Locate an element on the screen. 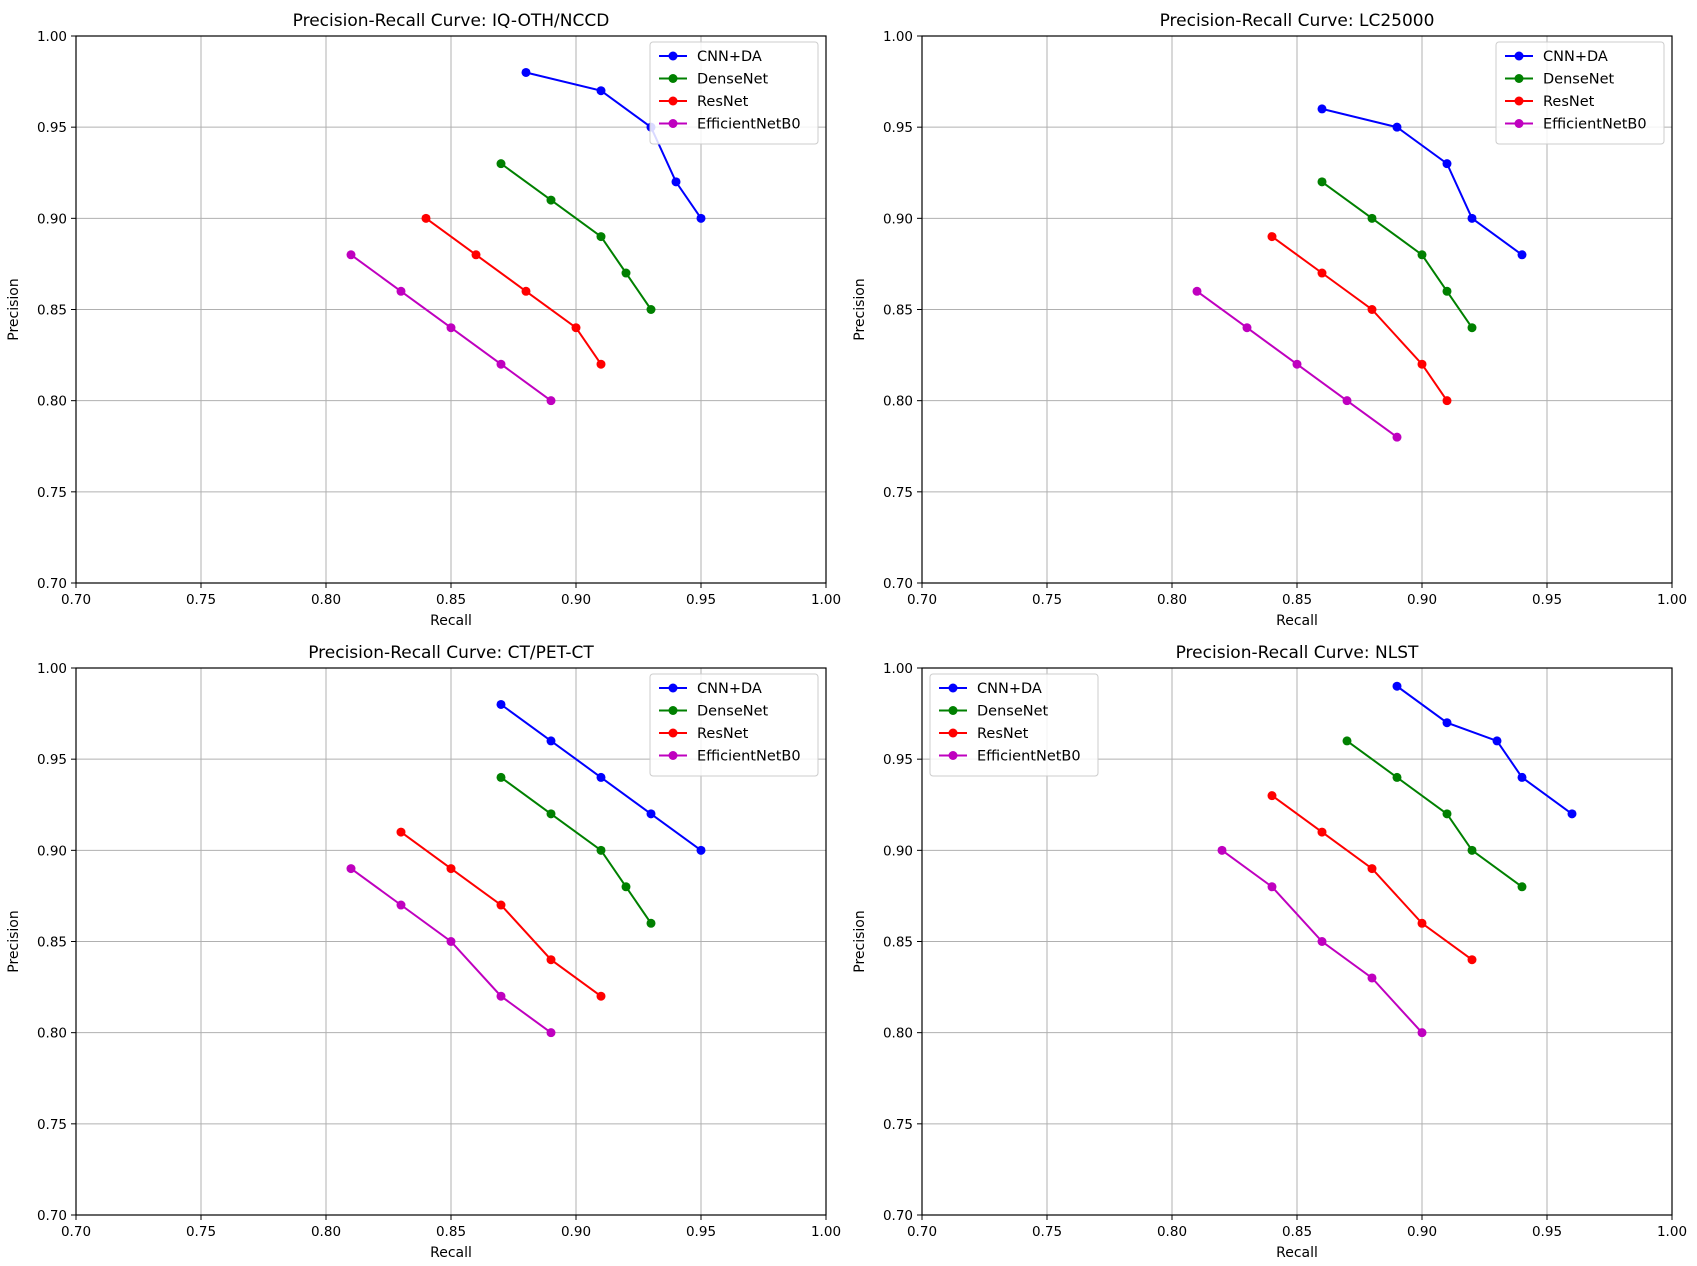 The width and height of the screenshot is (1697, 1266). y-axis-label: Precision is located at coordinates (860, 941).